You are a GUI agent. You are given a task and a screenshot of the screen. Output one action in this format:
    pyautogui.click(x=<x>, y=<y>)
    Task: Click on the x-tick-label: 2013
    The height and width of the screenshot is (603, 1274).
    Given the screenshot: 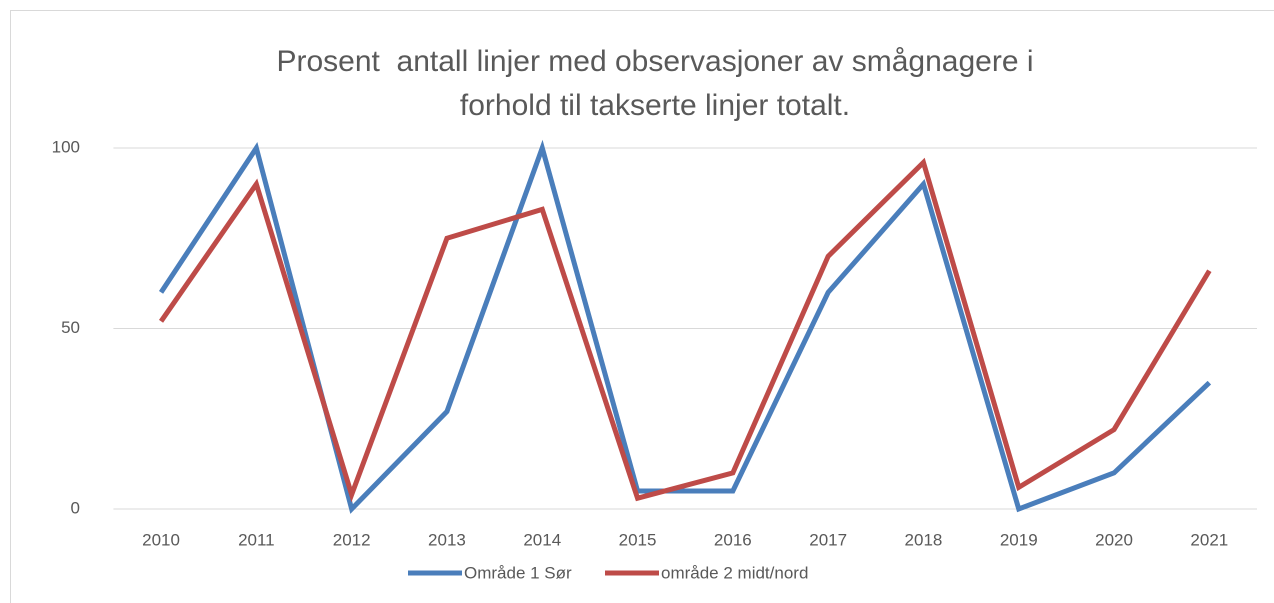 What is the action you would take?
    pyautogui.click(x=447, y=539)
    